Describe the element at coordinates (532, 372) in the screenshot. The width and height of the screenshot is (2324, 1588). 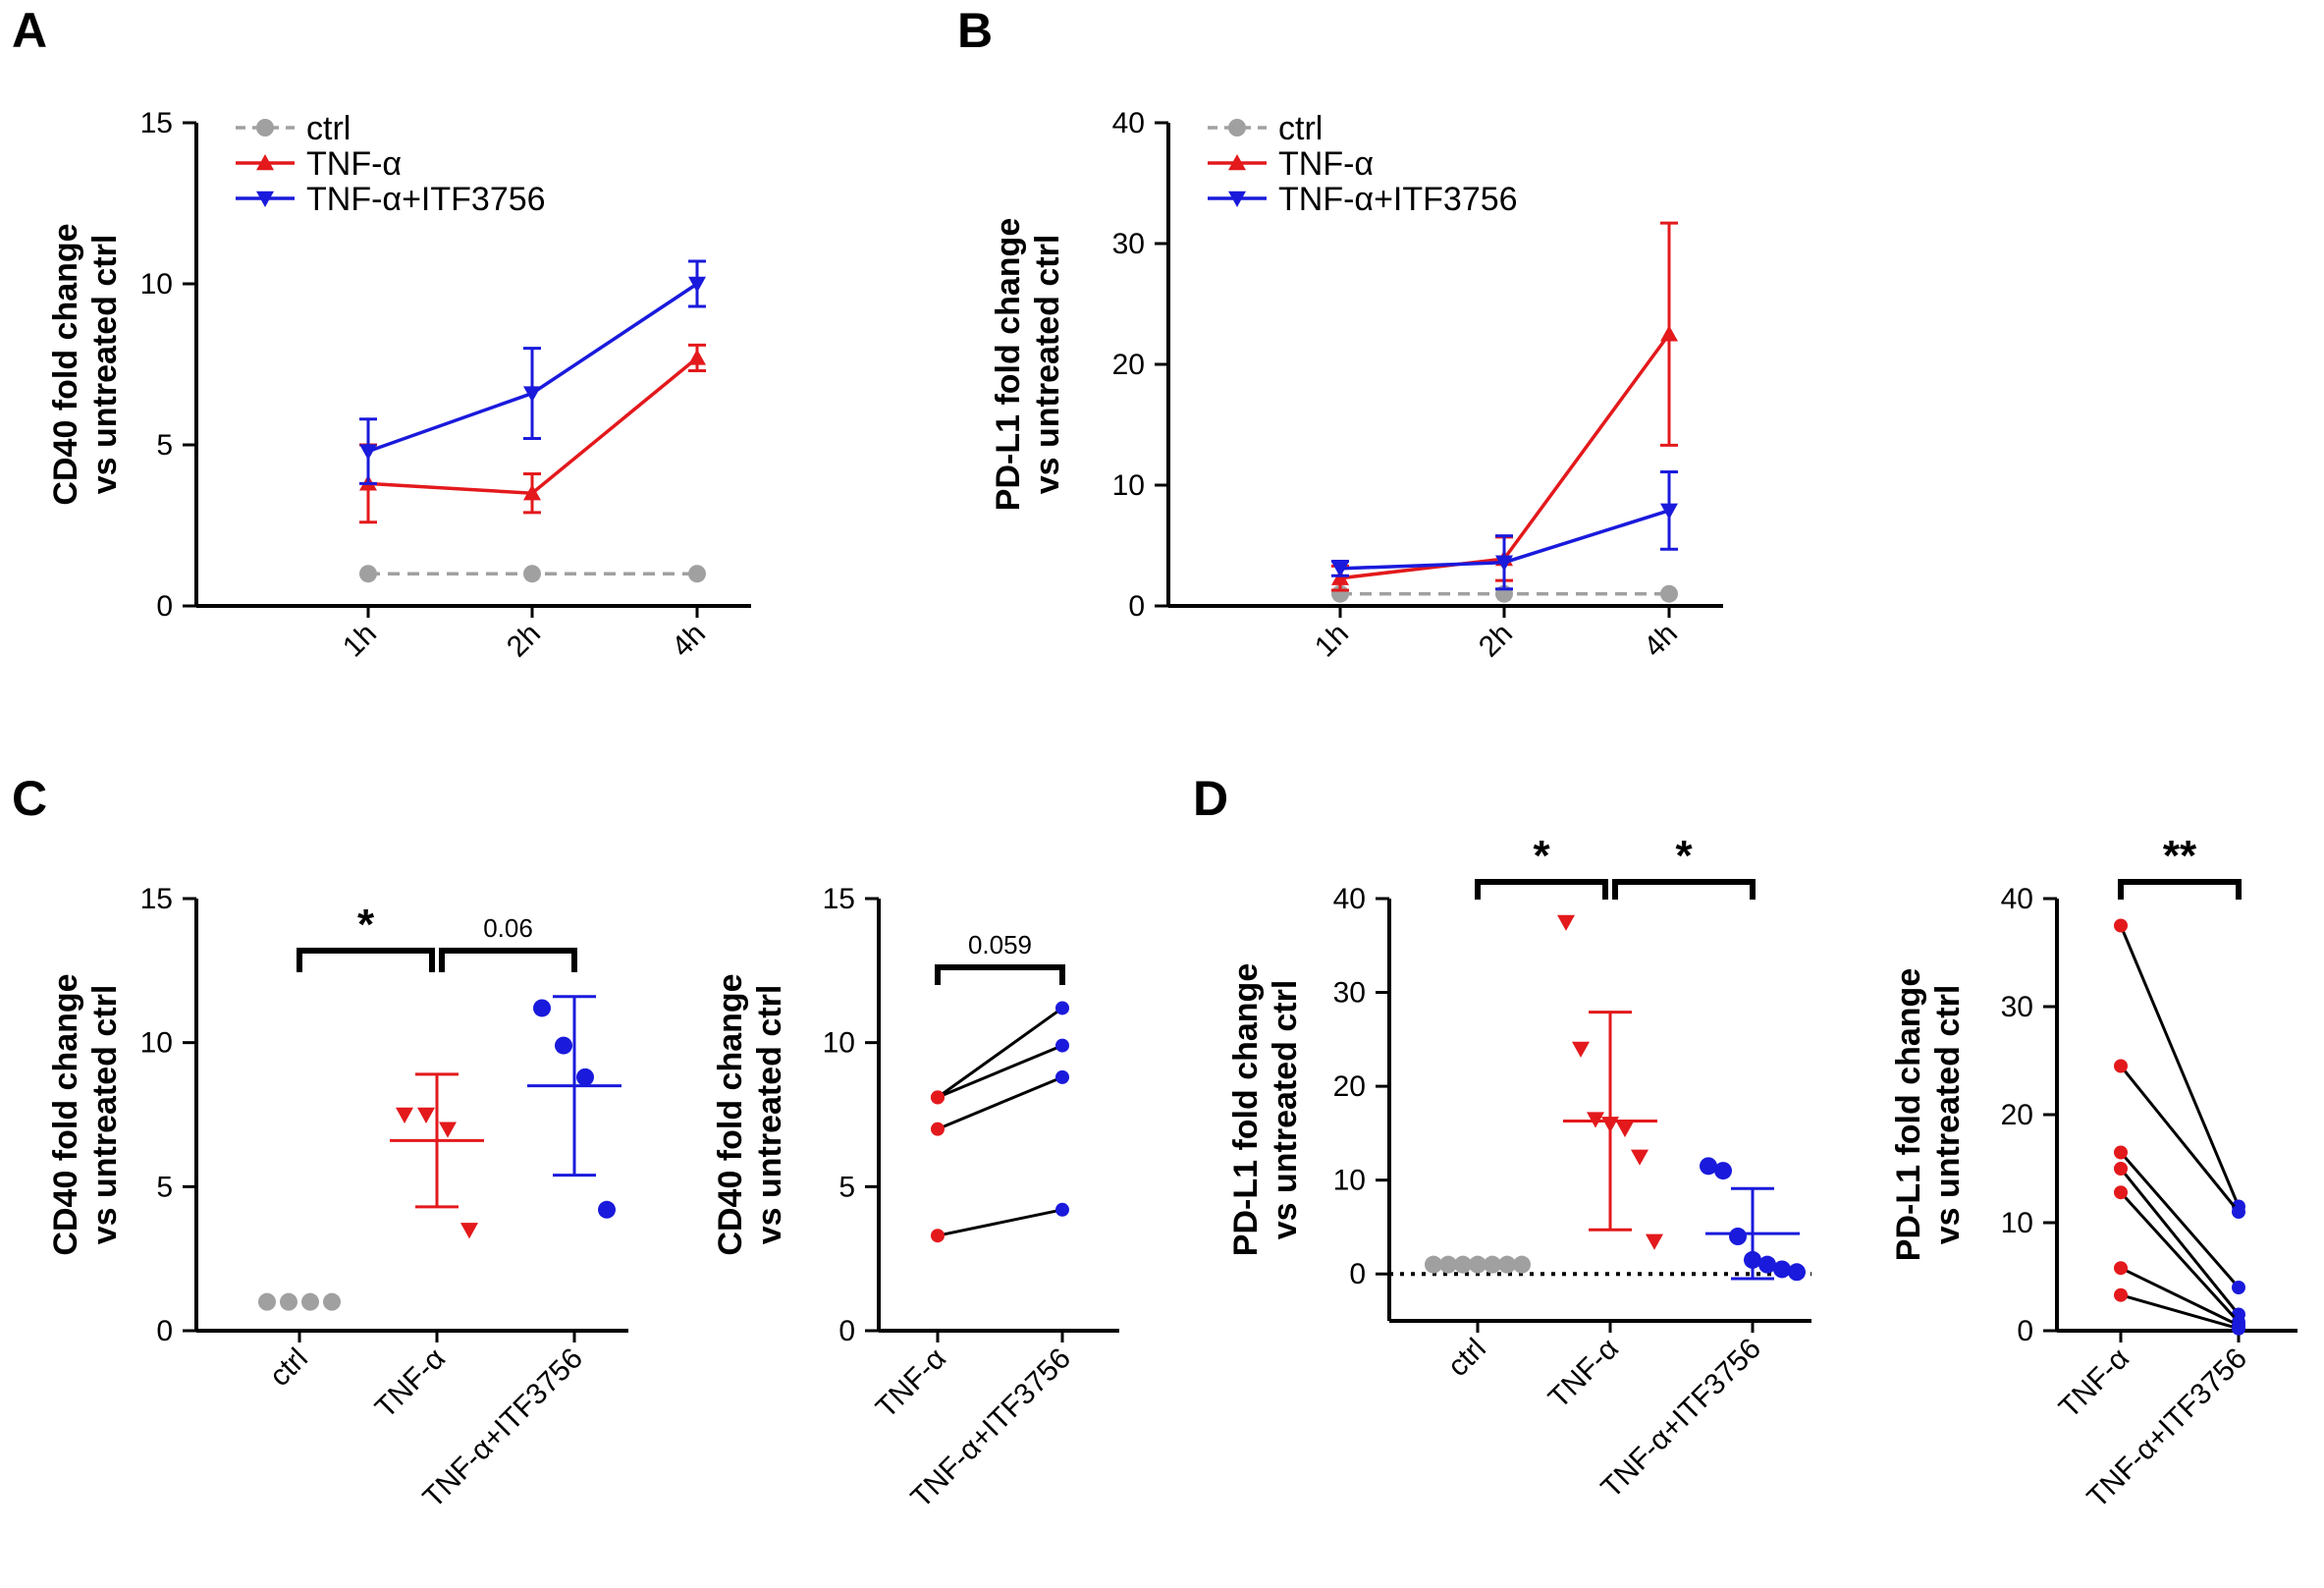
I see `series-TNF-α+ITF3756` at that location.